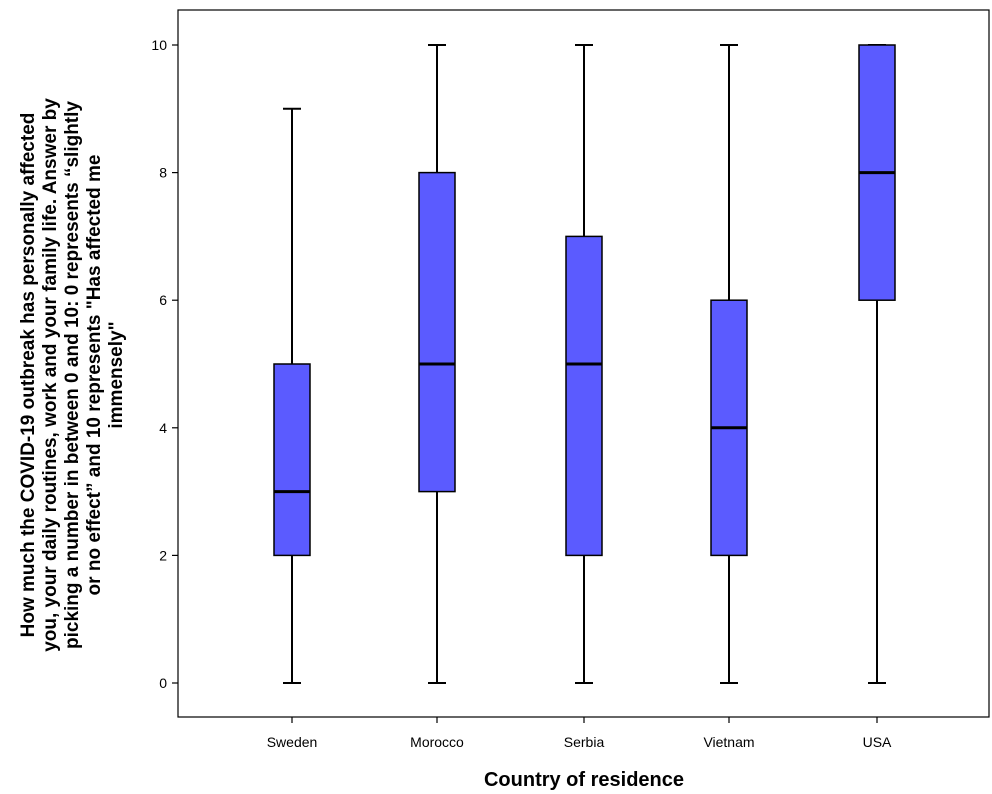  What do you see at coordinates (116, 374) in the screenshot?
I see `y-axis-title-line: immensely"` at bounding box center [116, 374].